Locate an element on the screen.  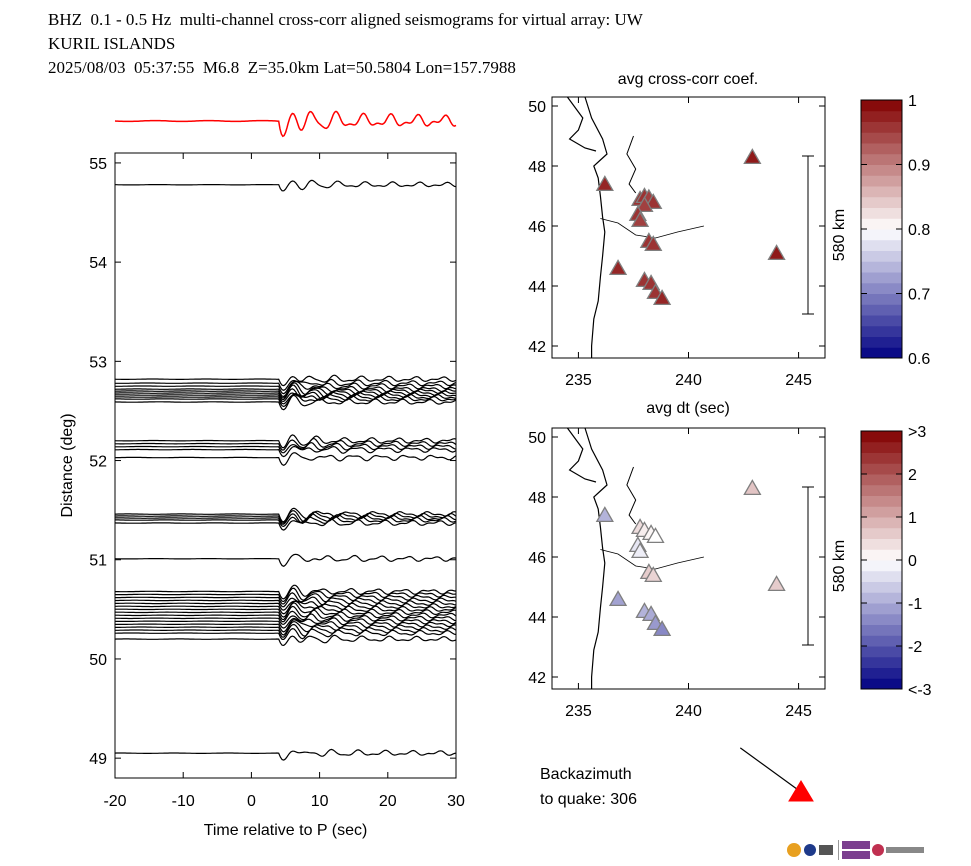
y-tick-label: 55 is located at coordinates (98, 164).